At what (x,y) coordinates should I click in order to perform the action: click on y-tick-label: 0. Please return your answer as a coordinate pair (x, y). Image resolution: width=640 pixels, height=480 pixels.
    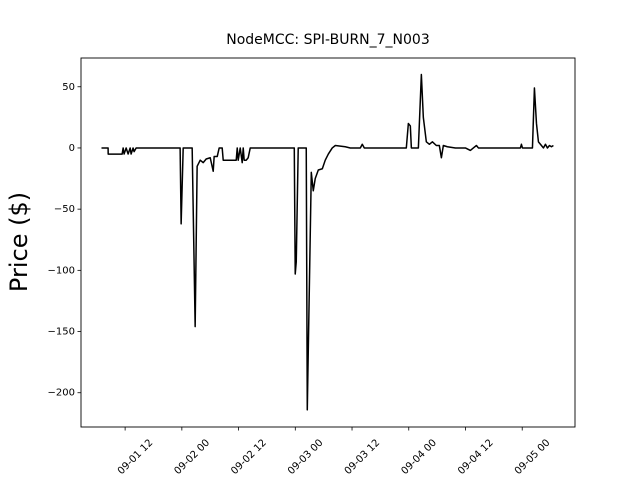
    Looking at the image, I should click on (72, 148).